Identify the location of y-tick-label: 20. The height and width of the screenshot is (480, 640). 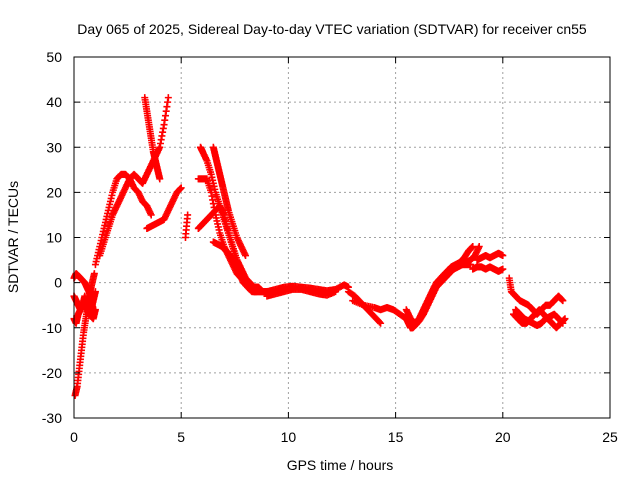
(54, 192).